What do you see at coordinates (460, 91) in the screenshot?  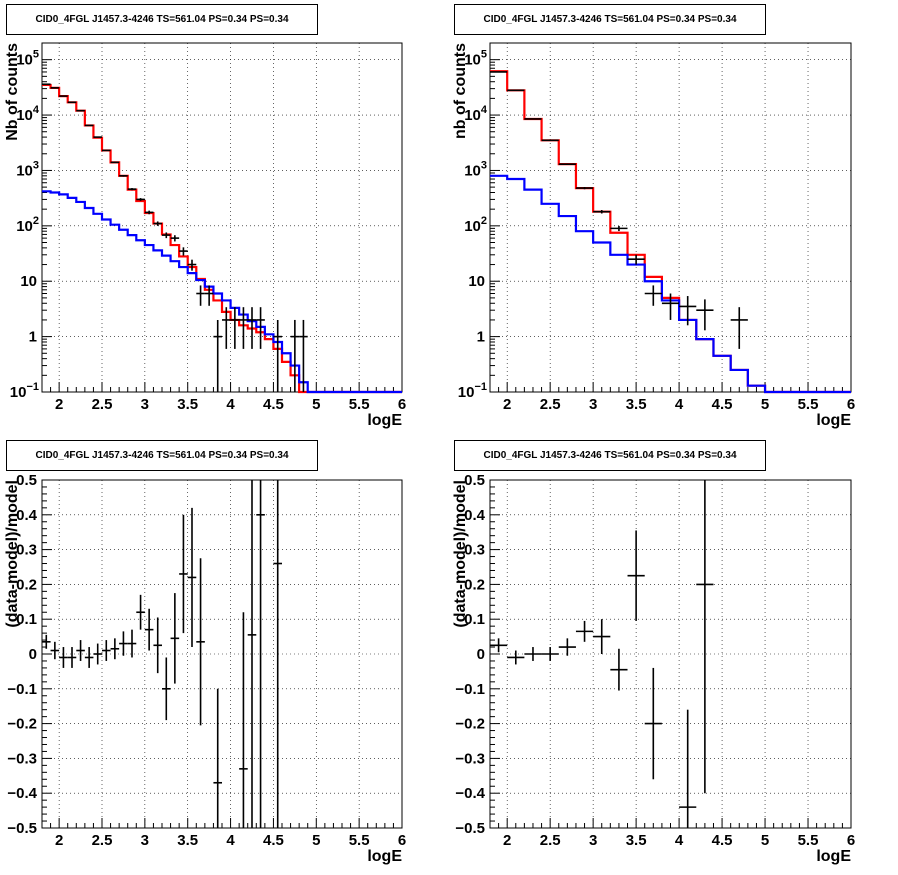 I see `y-axis-label: nb of counts` at bounding box center [460, 91].